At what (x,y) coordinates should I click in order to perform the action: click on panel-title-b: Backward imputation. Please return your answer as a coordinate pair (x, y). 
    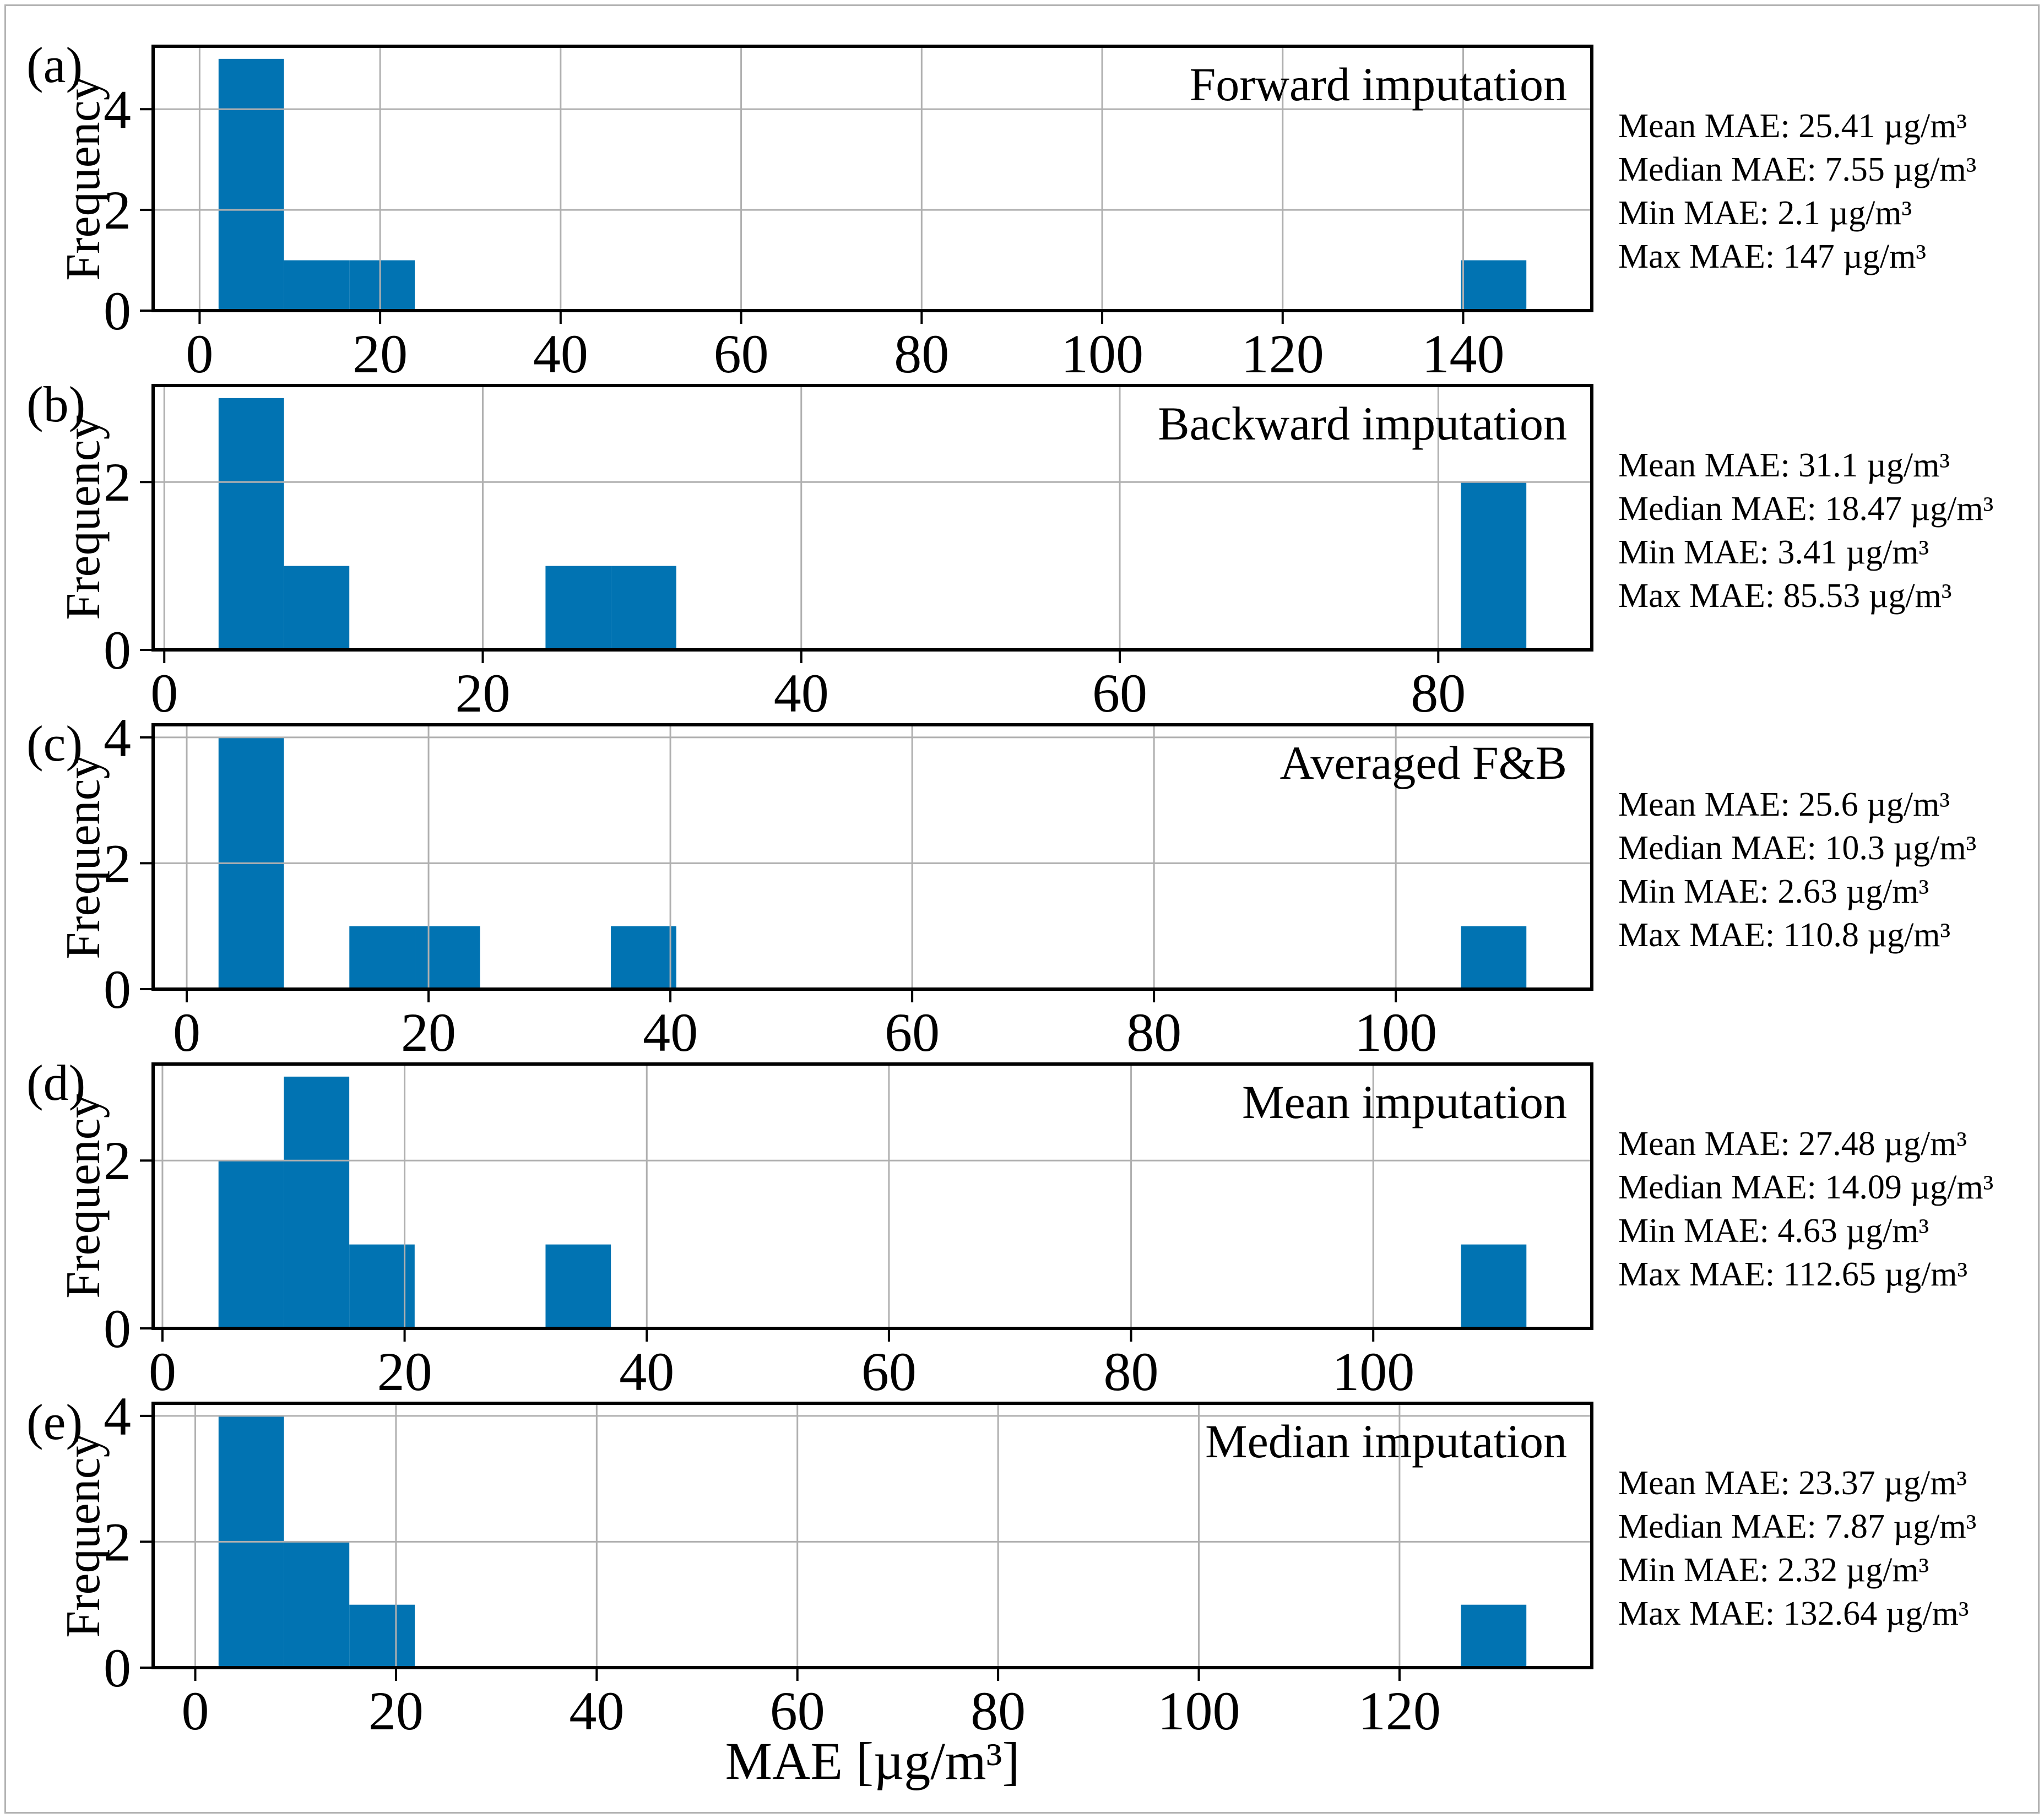
    Looking at the image, I should click on (1362, 424).